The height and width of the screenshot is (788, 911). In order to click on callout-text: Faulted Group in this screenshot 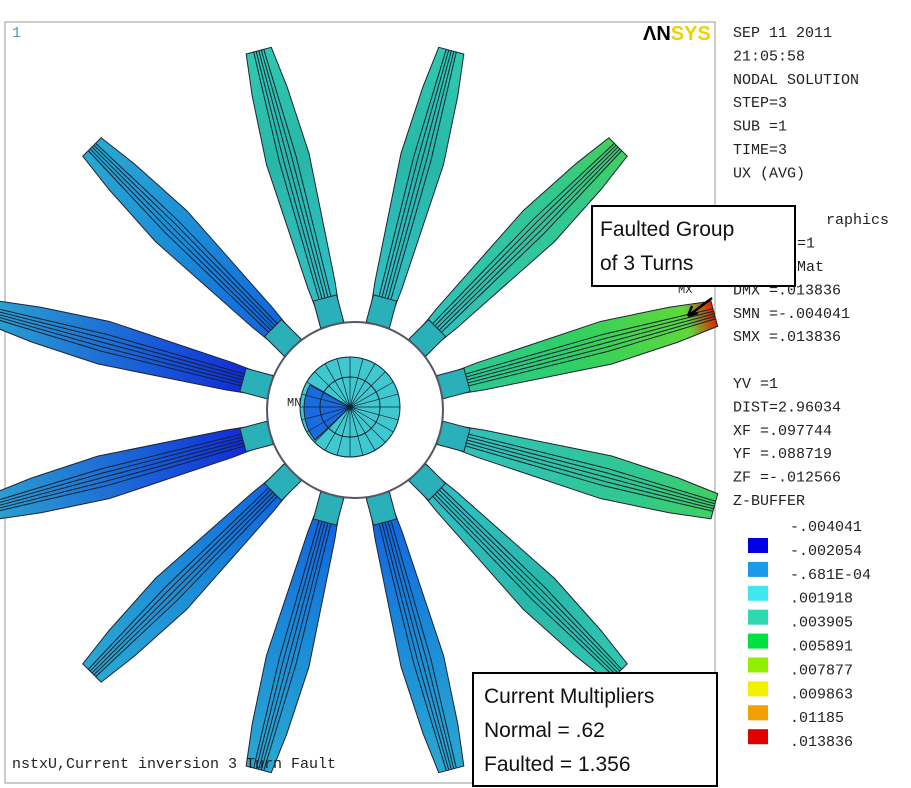, I will do `click(667, 229)`.